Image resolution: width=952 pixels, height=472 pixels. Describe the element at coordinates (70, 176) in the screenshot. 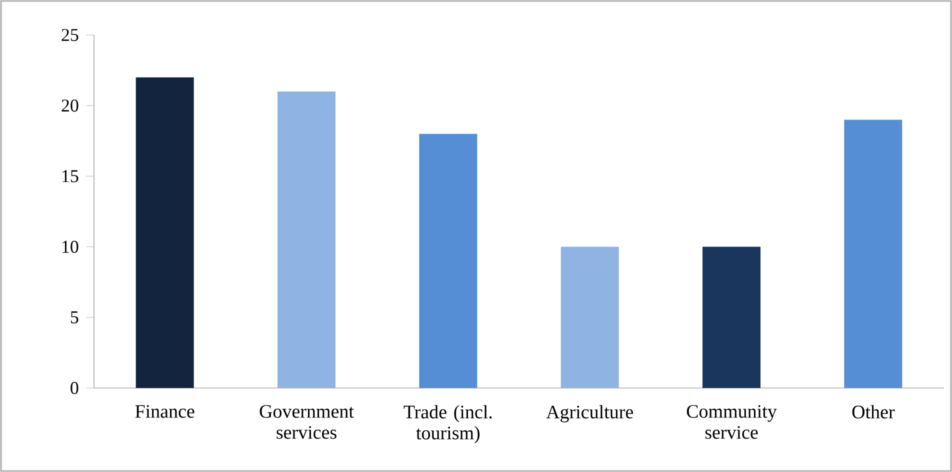

I see `y-tick-label: 15` at that location.